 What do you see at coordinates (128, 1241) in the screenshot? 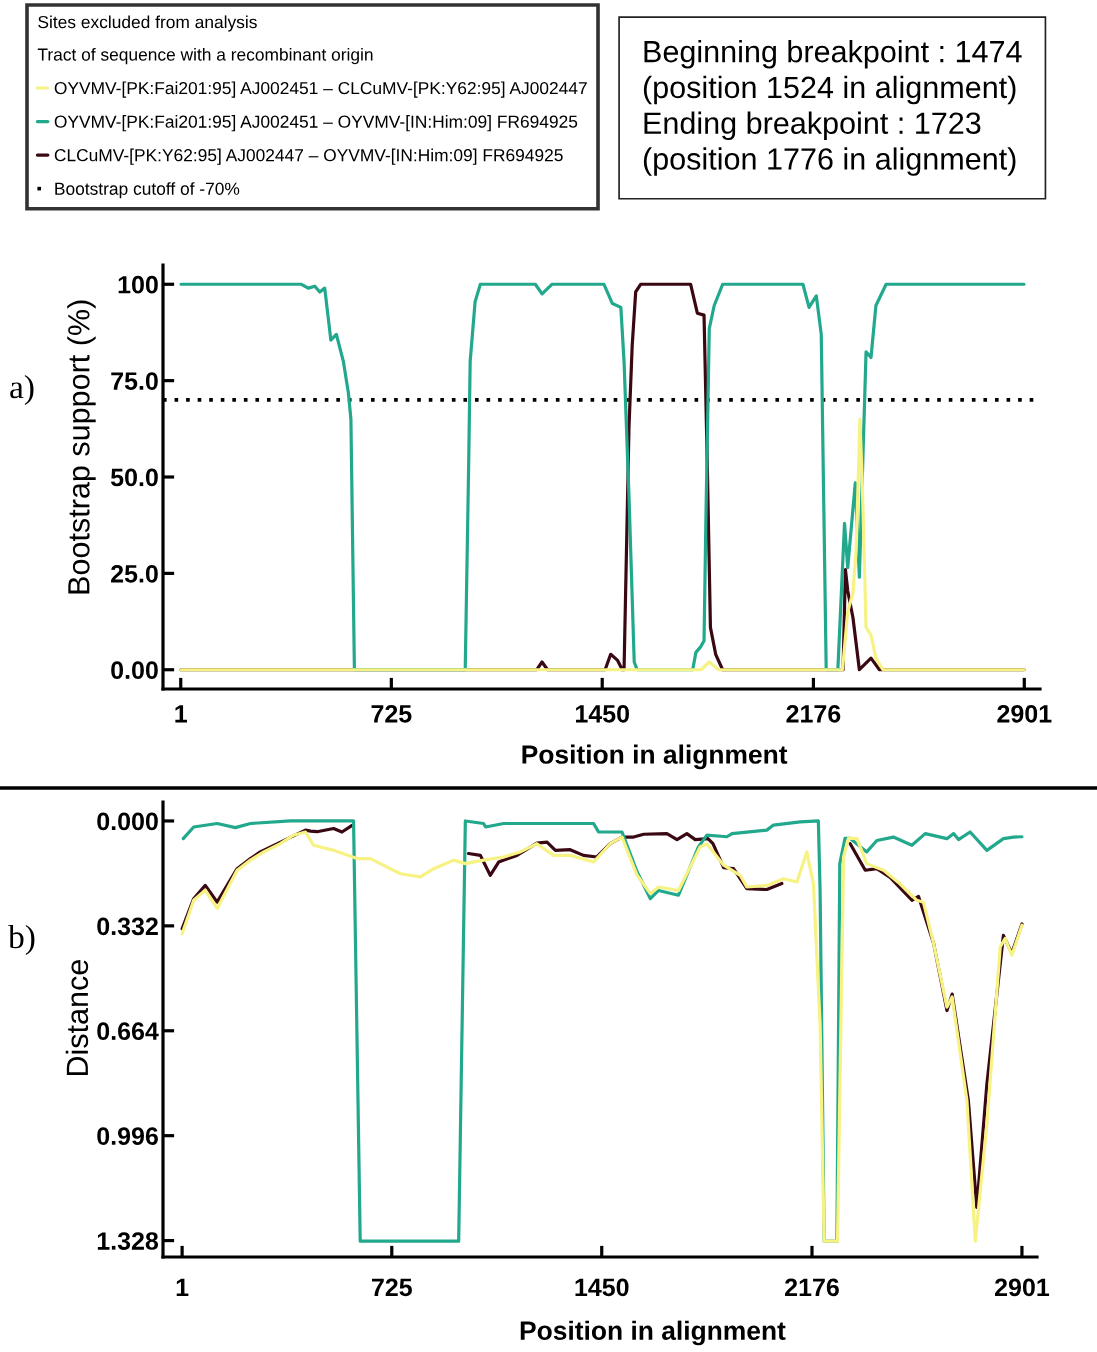
I see `y-tick-label: 1.328` at bounding box center [128, 1241].